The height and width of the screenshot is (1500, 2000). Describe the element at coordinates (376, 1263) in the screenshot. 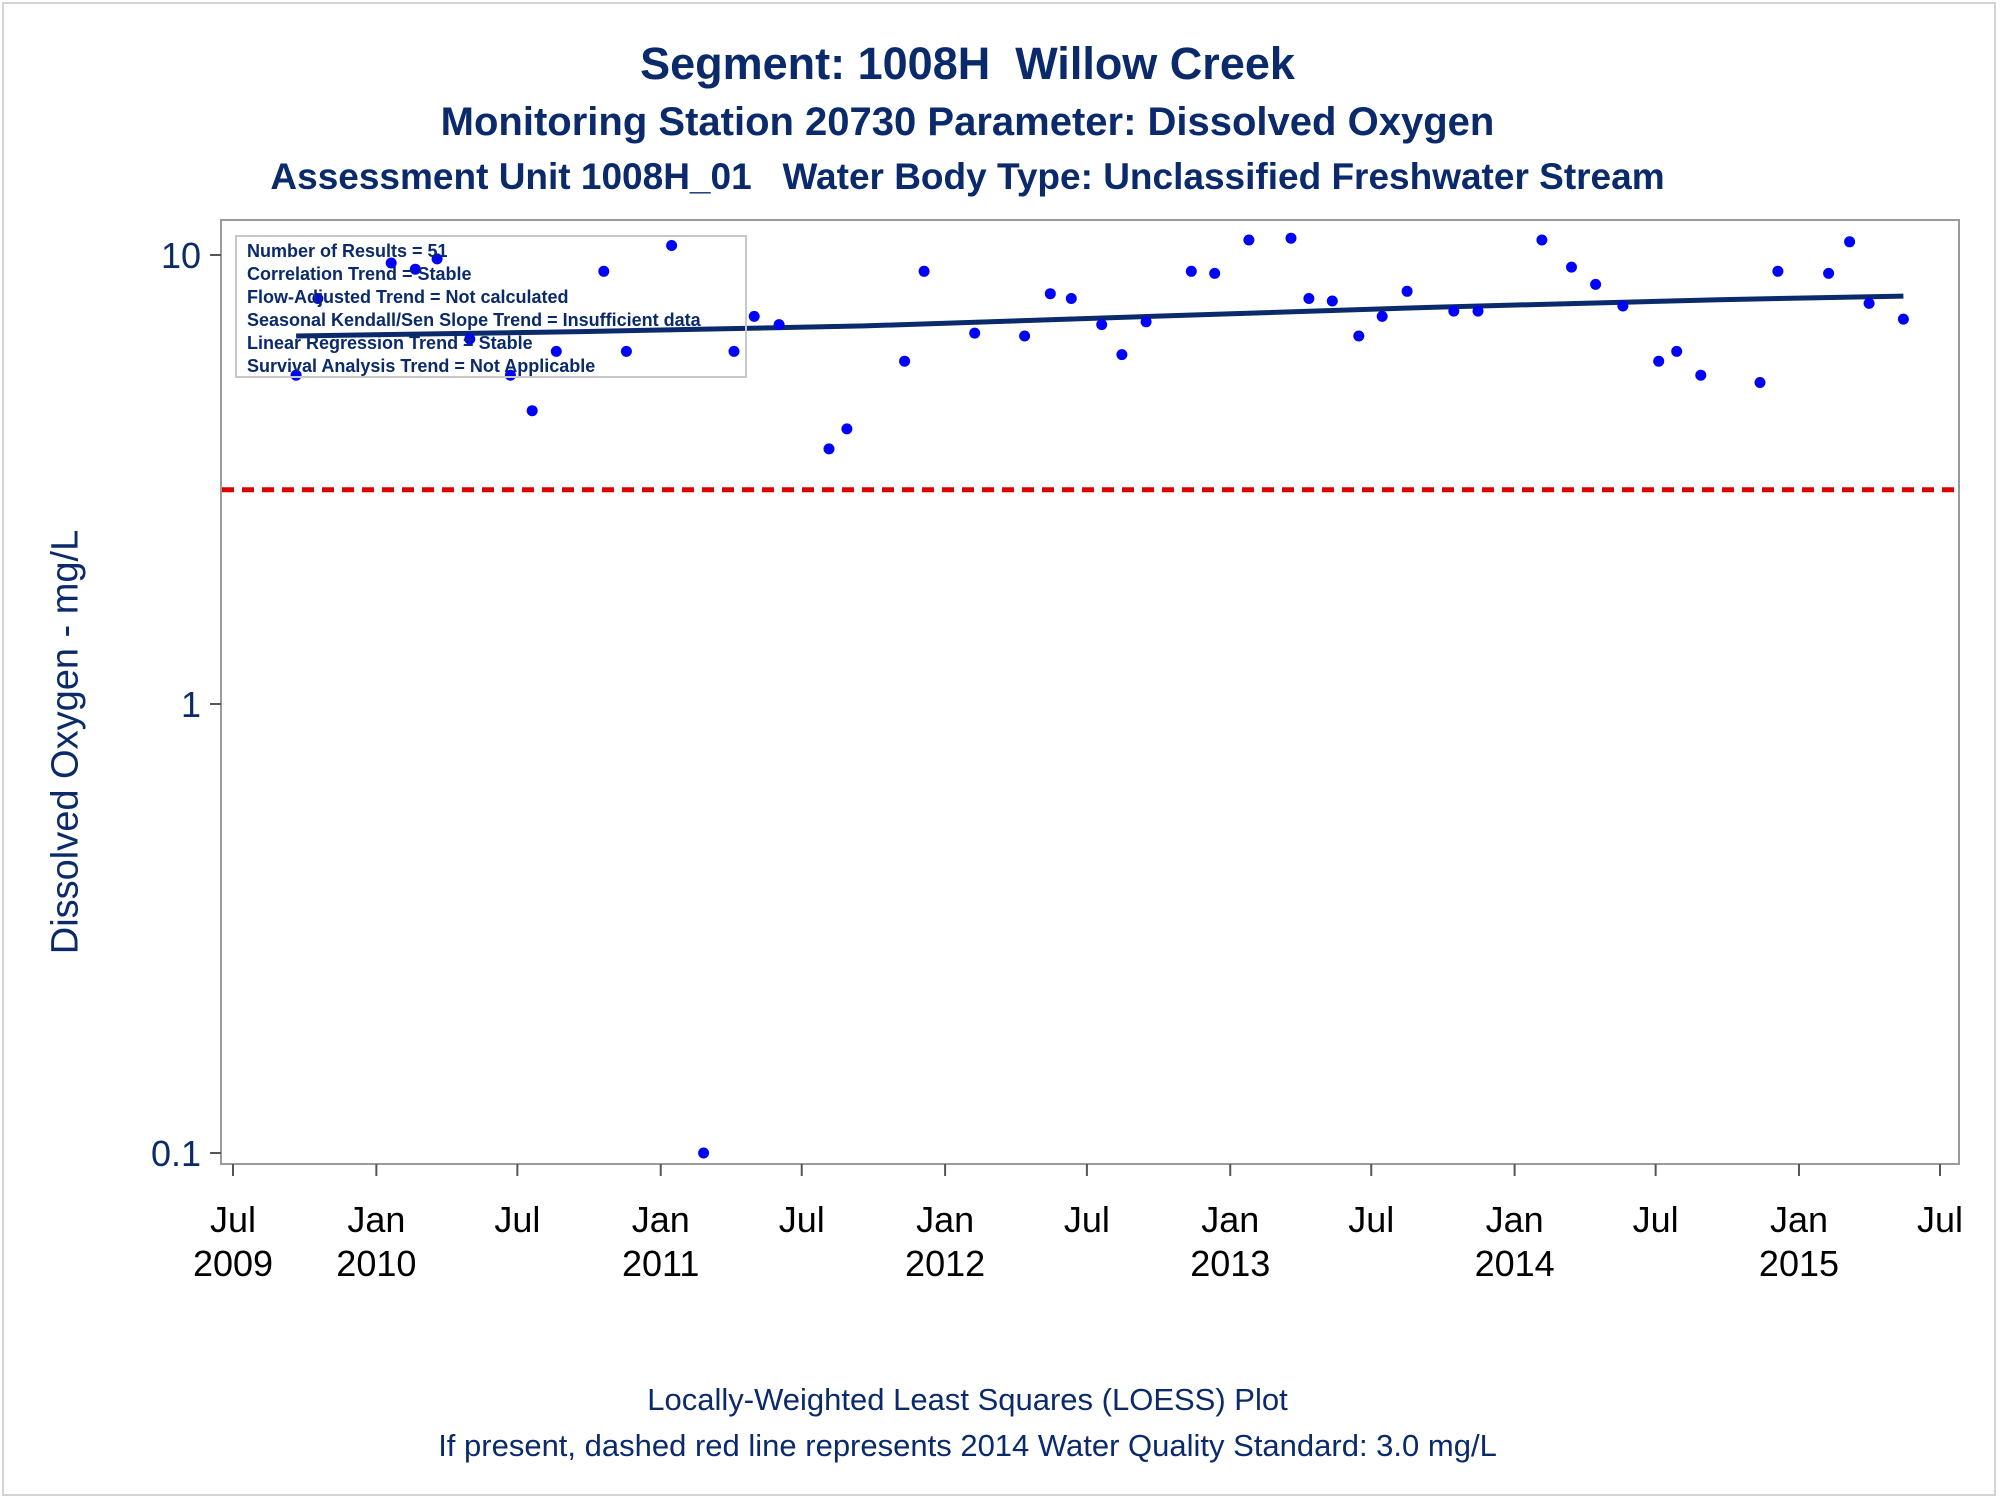

I see `x-tick-year-label: 2010` at that location.